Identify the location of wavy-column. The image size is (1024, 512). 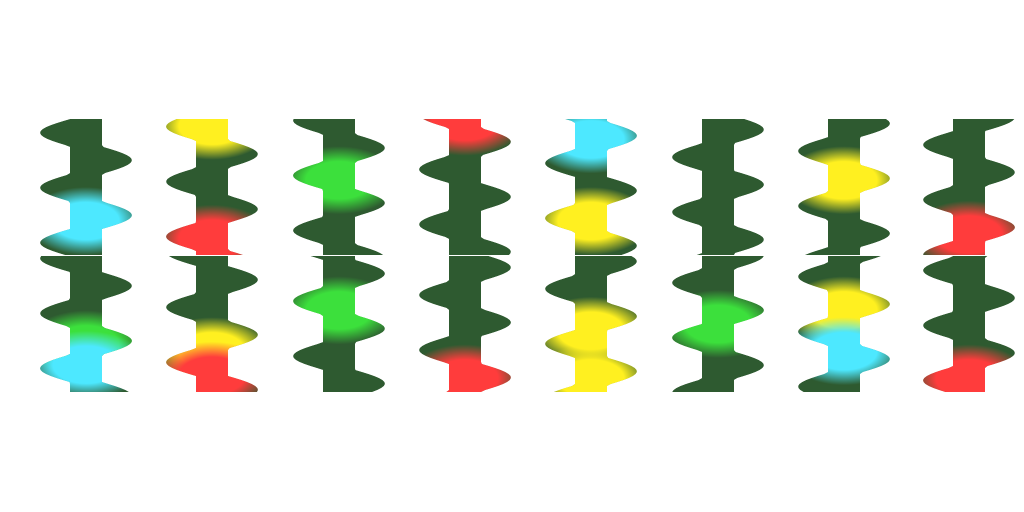
(718, 187).